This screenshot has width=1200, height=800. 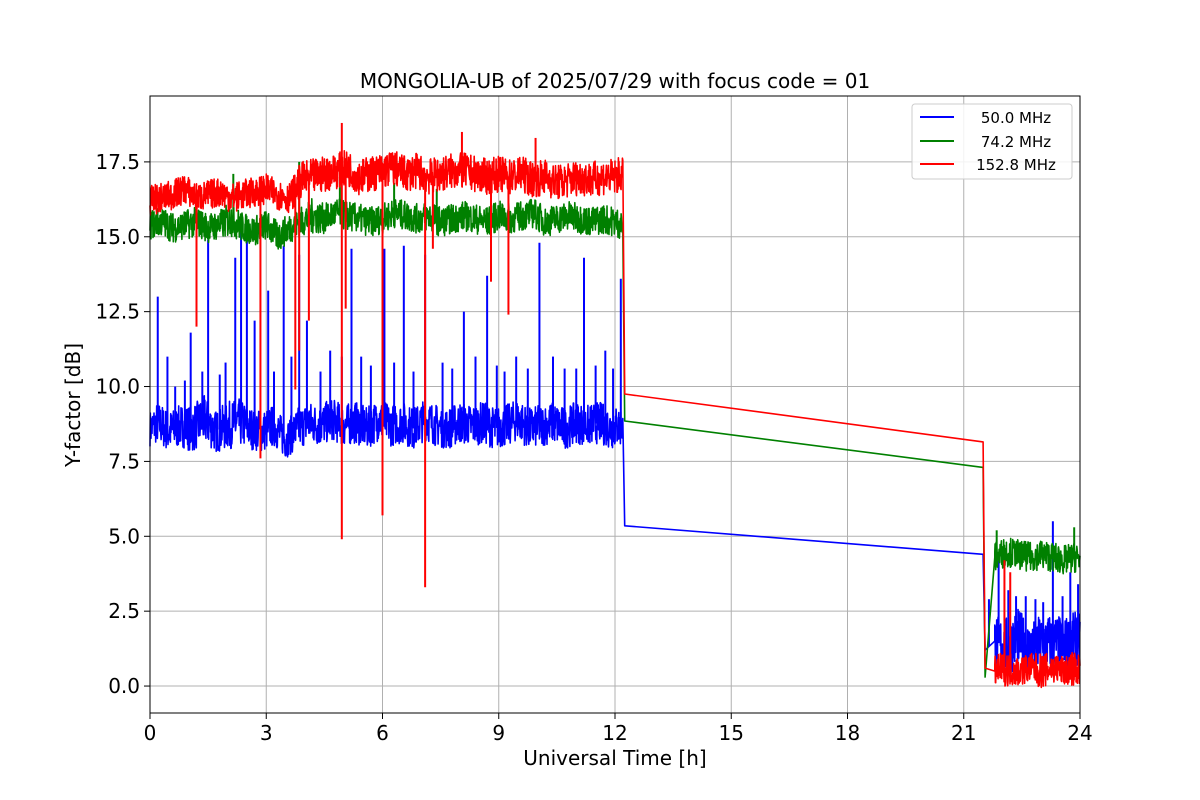 I want to click on y-tick-label: 15.0, so click(x=117, y=237).